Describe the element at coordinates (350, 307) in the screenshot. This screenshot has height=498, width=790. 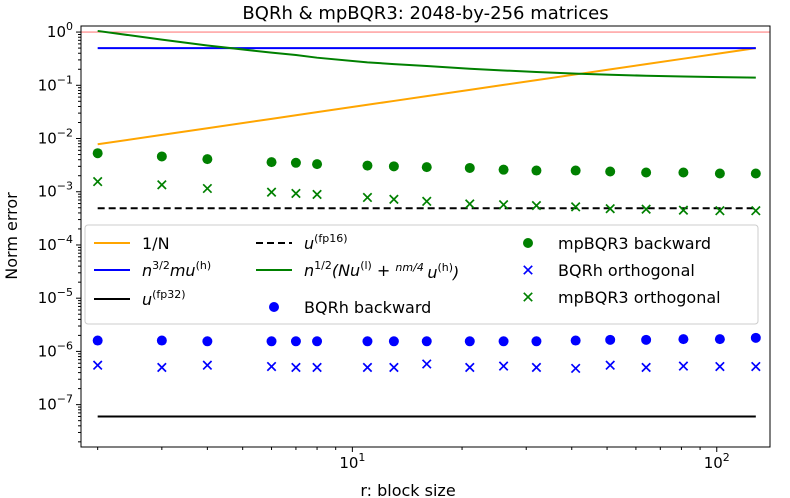
I see `legend-item-bqrh-backward: BQRh backward` at that location.